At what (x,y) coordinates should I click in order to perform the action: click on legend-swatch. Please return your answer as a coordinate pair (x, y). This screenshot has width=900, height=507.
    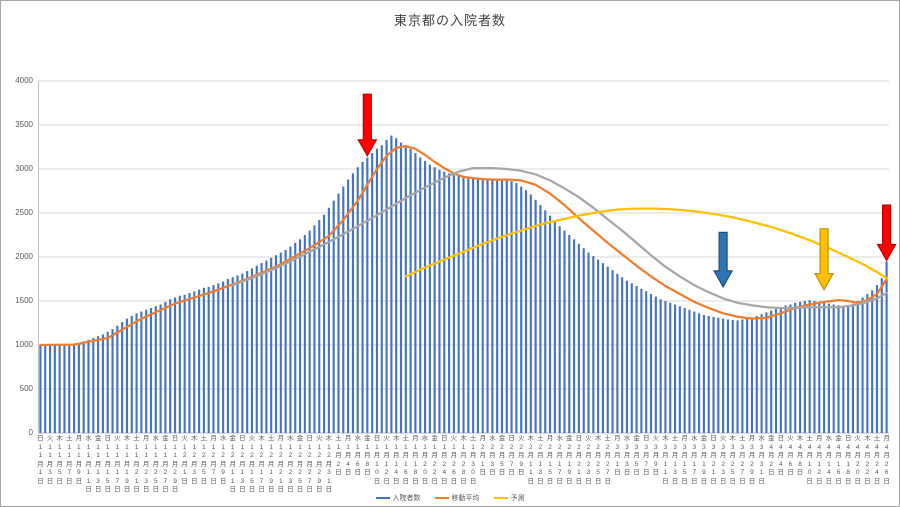
    Looking at the image, I should click on (382, 498).